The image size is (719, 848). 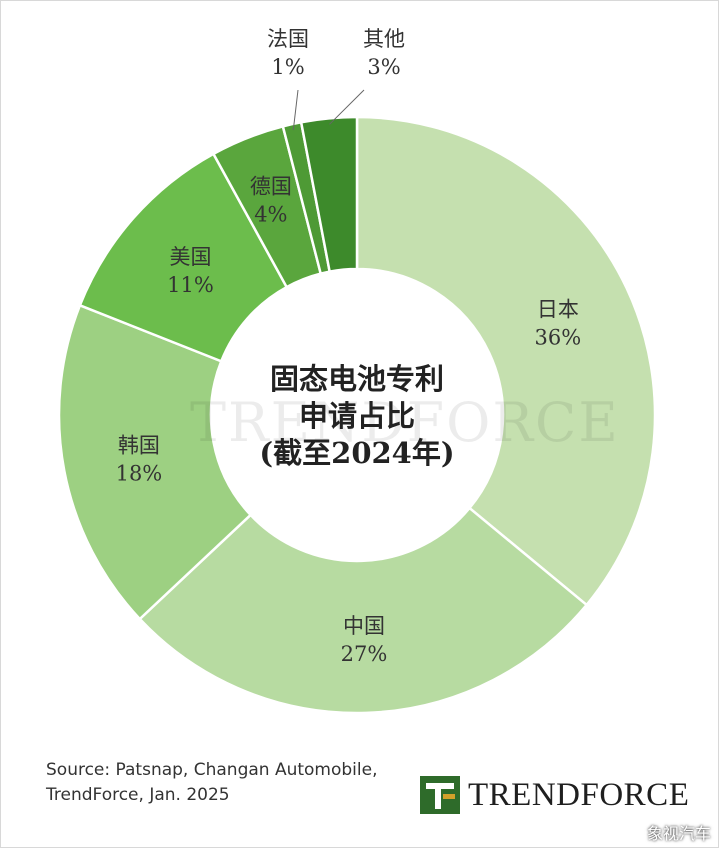 What do you see at coordinates (138, 795) in the screenshot?
I see `source-line-2: TrendForce, Jan. 2025` at bounding box center [138, 795].